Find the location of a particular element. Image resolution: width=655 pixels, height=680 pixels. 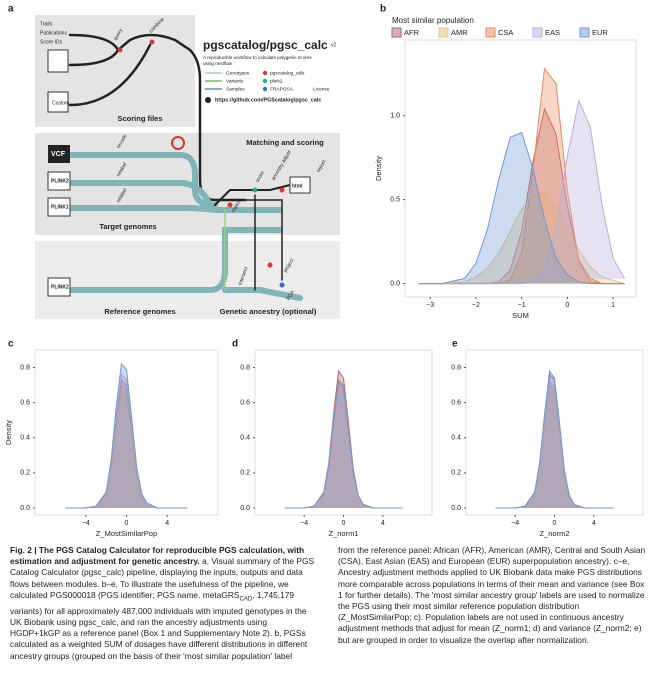

pipes is located at coordinates (185, 167).